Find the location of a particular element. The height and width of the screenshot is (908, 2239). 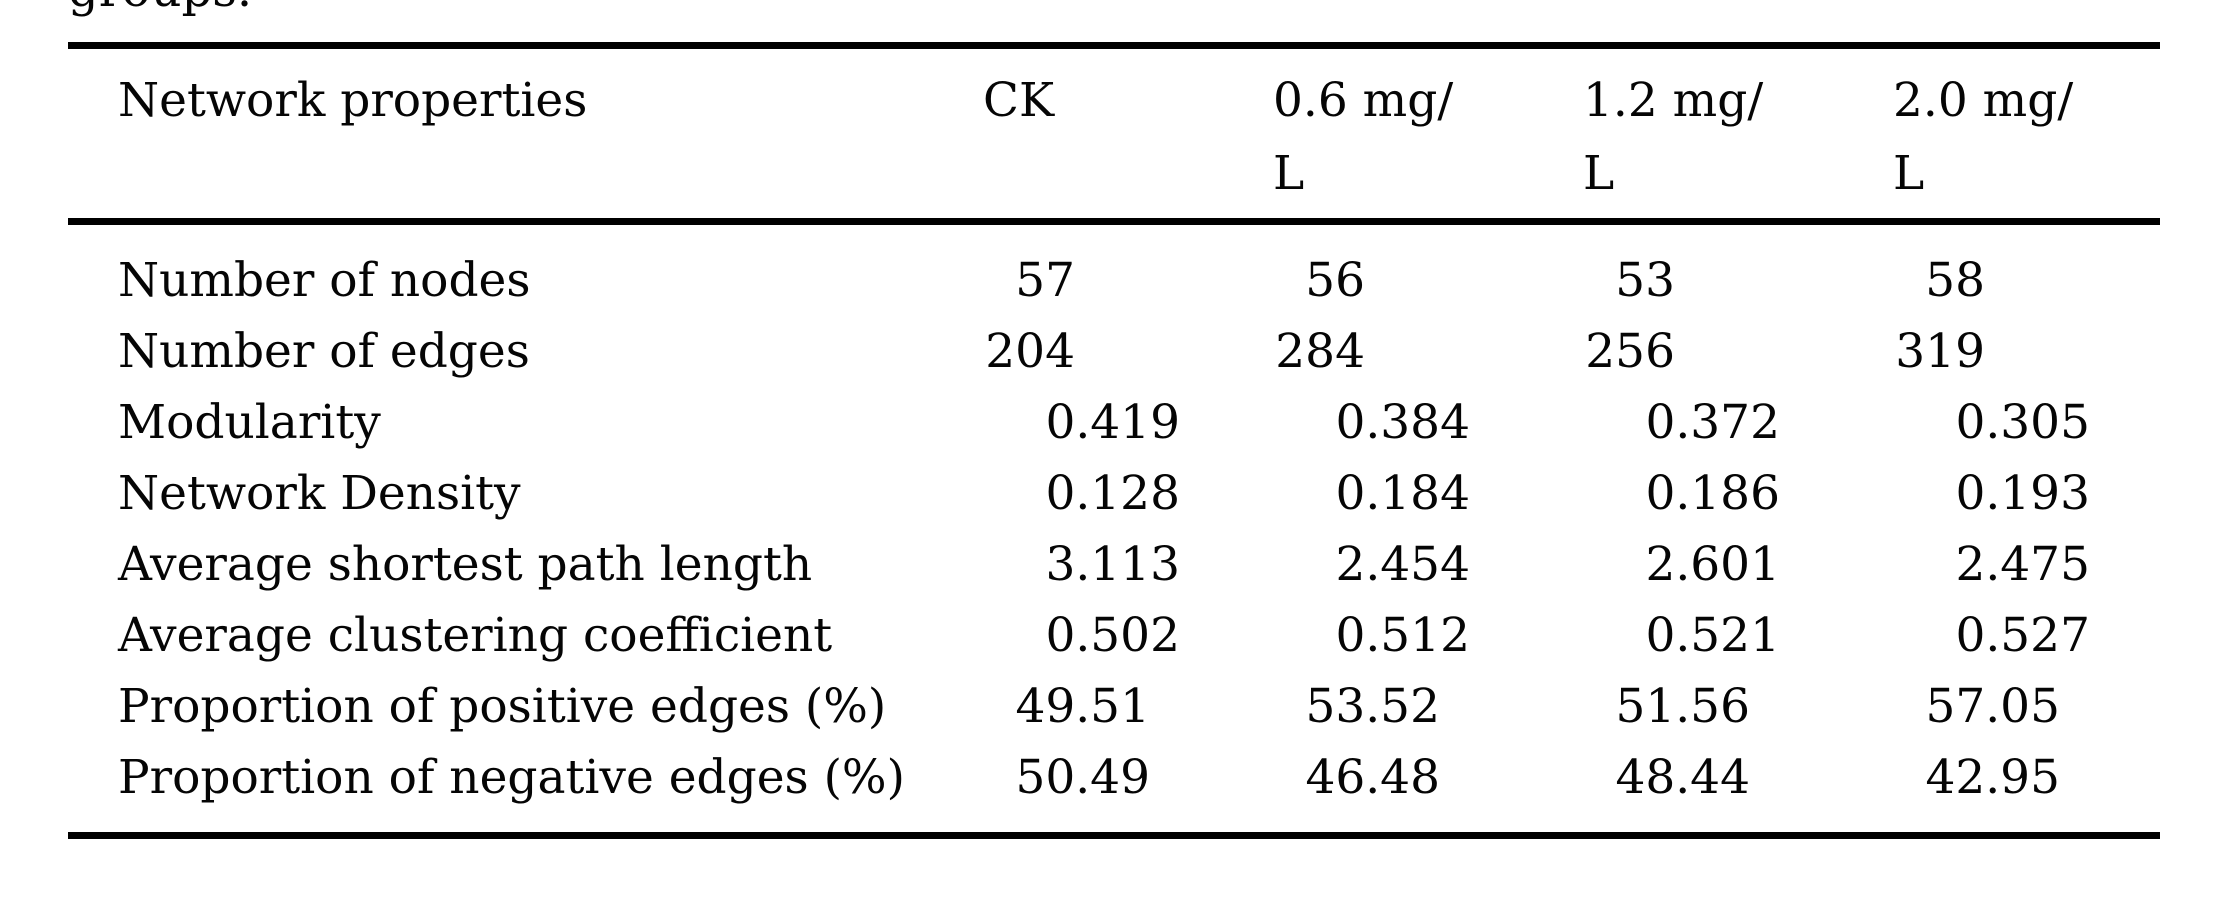

value-cell: 2.454 is located at coordinates (1402, 564).